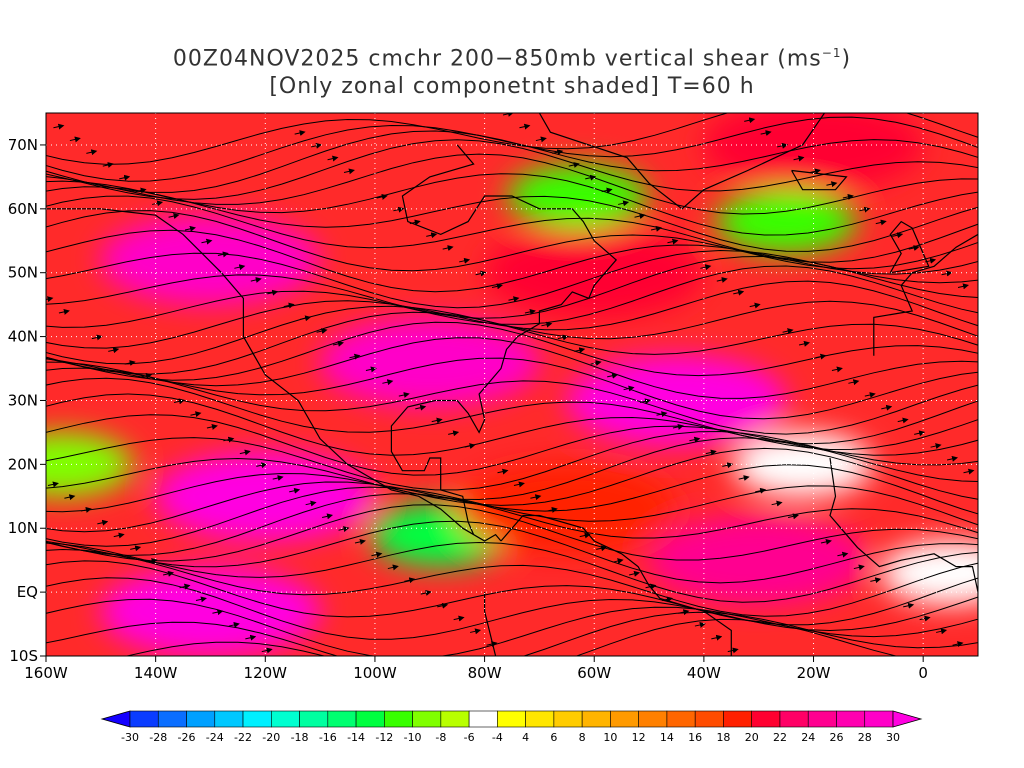 The image size is (1024, 768). Describe the element at coordinates (23, 337) in the screenshot. I see `y-tick-label: 40N` at that location.